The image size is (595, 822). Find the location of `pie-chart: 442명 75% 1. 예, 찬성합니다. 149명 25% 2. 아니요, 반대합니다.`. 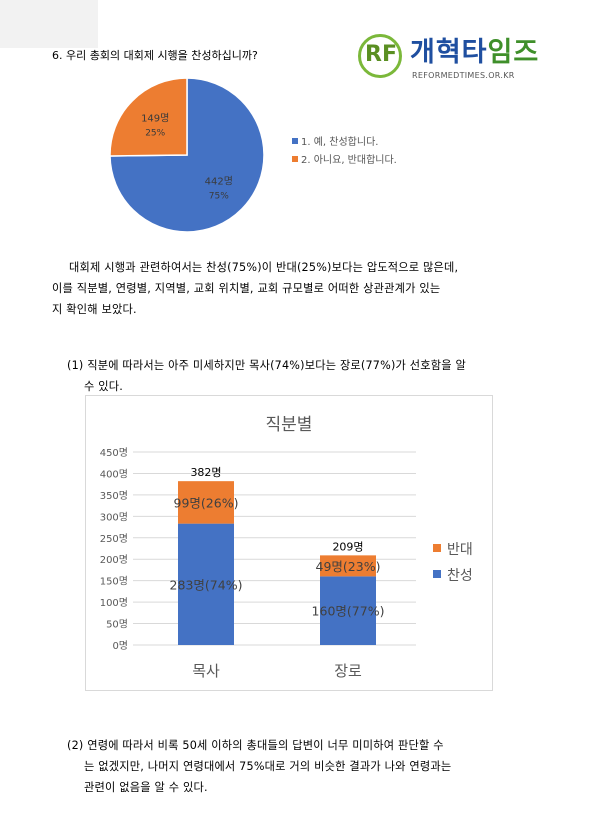

pie-chart: 442명 75% 1. 예, 찬성합니다. 149명 25% 2. 아니요, 반대합니다. is located at coordinates (253, 155).